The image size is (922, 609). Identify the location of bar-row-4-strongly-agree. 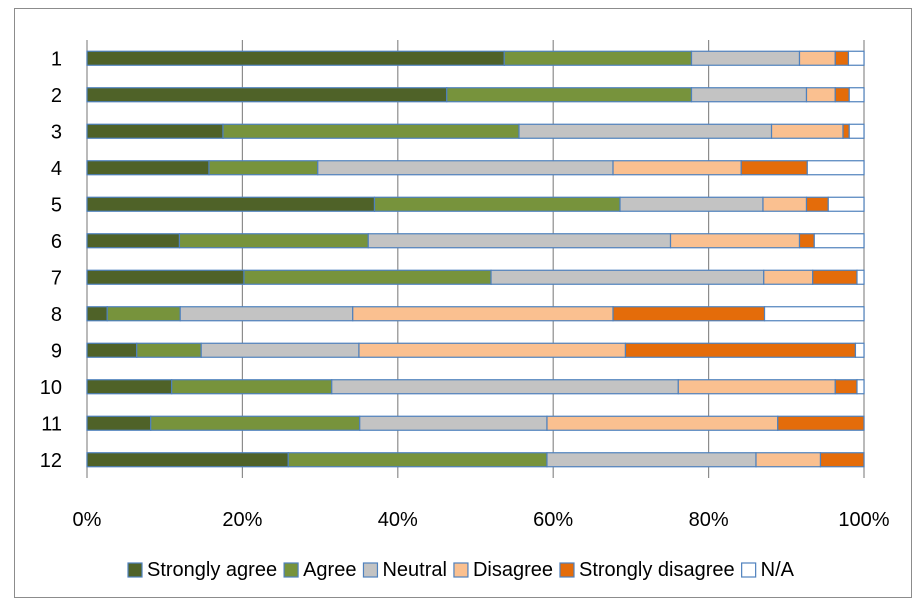
(148, 168).